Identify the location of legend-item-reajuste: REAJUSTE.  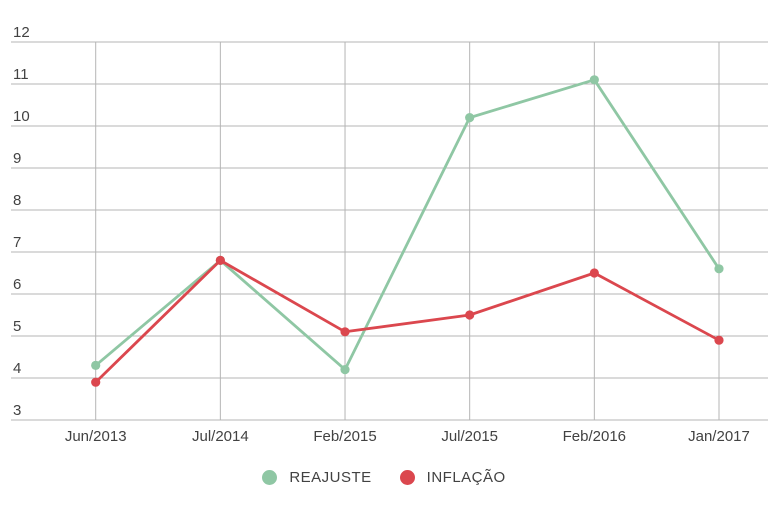
(316, 477).